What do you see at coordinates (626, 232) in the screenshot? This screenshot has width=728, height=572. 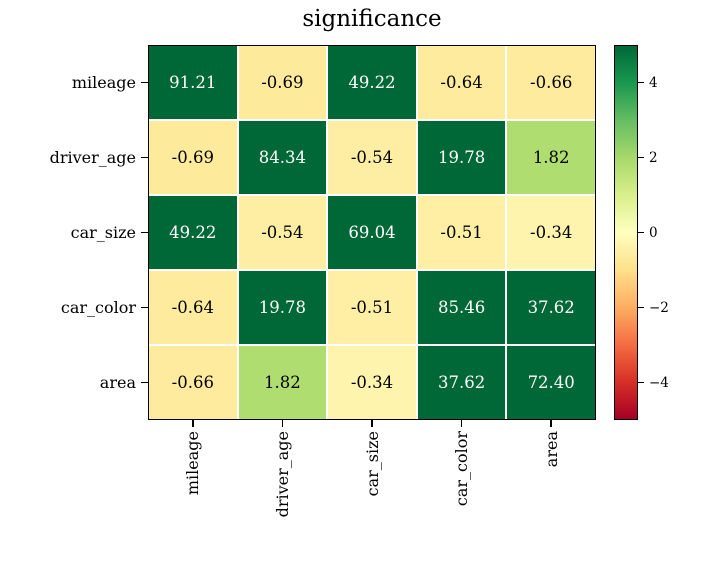 I see `colorbar` at bounding box center [626, 232].